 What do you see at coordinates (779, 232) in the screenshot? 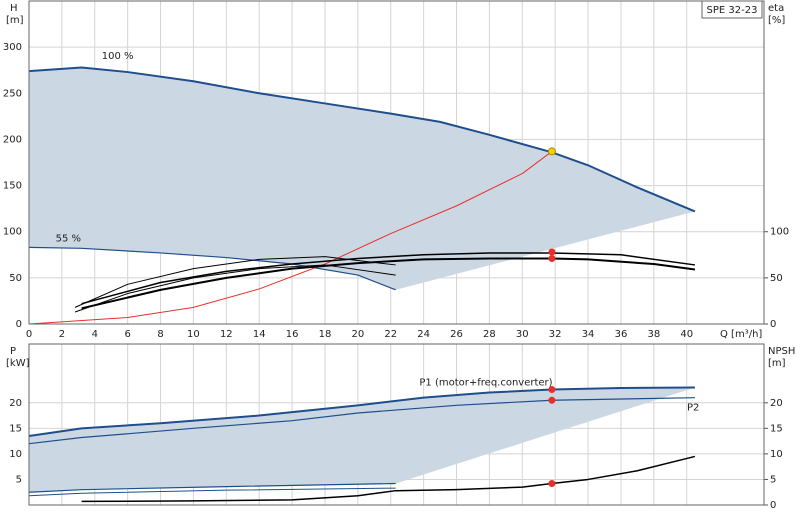
I see `y2-tick-label: 100` at bounding box center [779, 232].